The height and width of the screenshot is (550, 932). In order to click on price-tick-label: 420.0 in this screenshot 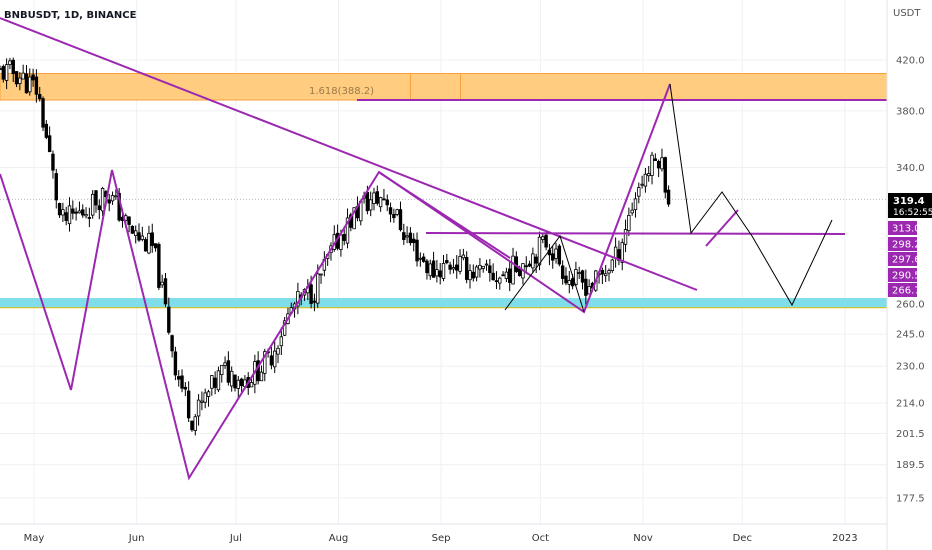, I will do `click(910, 61)`.